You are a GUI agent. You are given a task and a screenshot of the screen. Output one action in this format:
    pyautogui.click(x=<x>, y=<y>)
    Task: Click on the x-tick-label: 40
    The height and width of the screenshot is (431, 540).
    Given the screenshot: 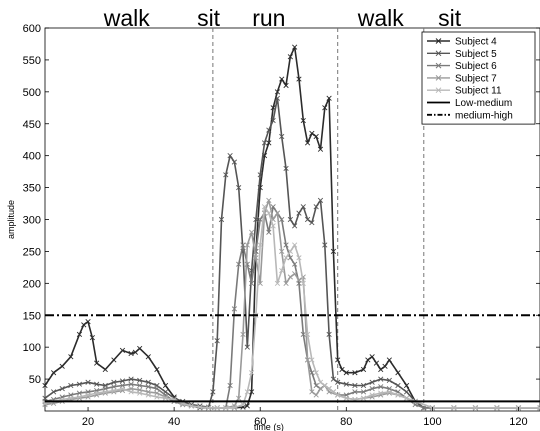 What is the action you would take?
    pyautogui.click(x=174, y=422)
    